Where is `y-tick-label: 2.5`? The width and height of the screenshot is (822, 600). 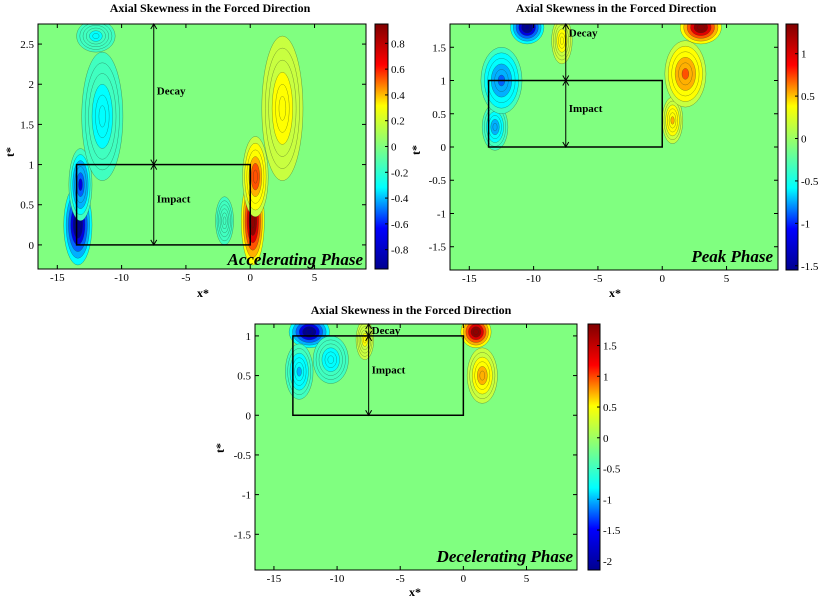 y-tick-label: 2.5 is located at coordinates (27, 45).